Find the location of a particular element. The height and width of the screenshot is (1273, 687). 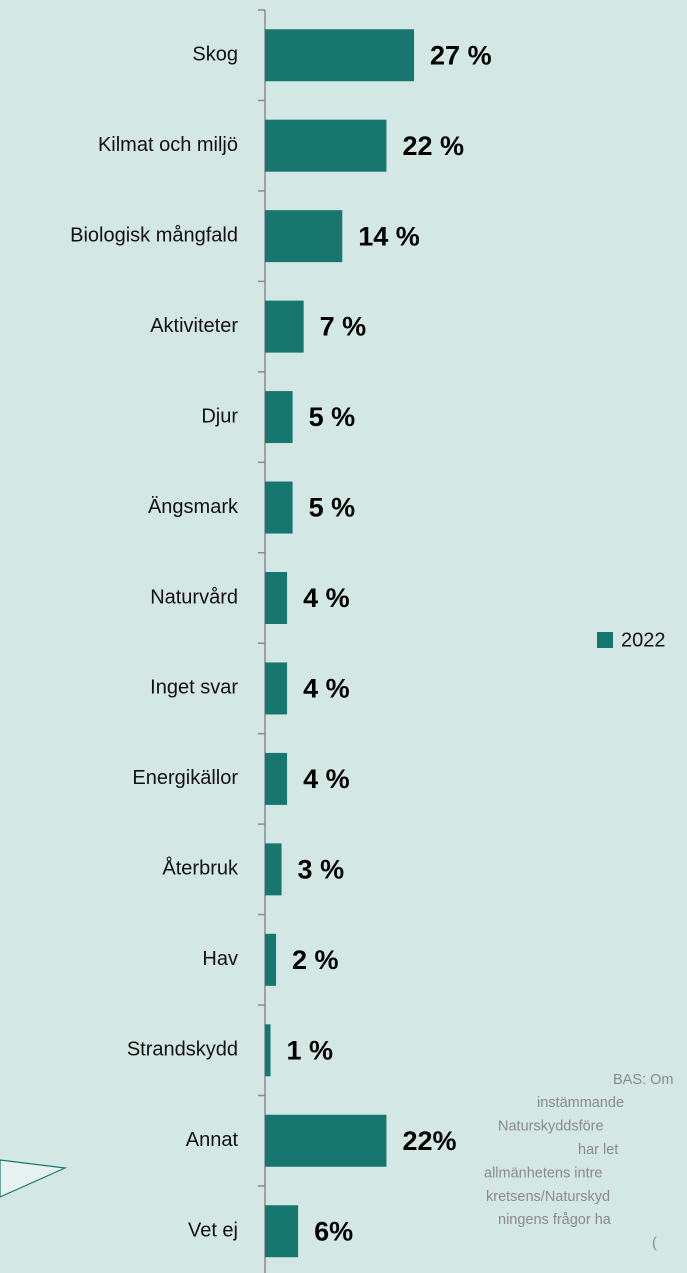

category-label: Hav is located at coordinates (220, 959).